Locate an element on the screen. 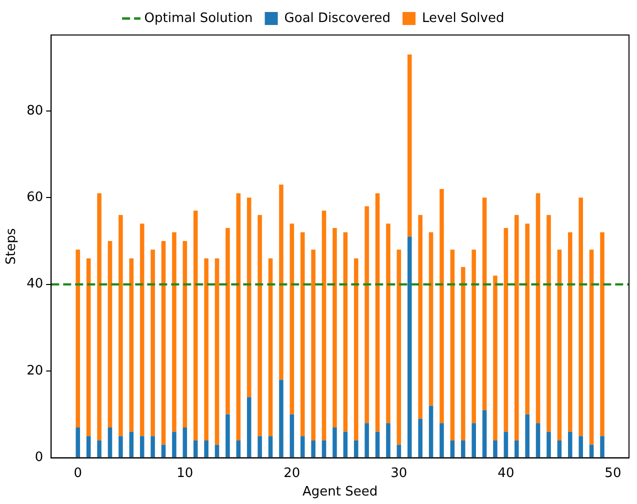  y-tick-label: 80 is located at coordinates (35, 110).